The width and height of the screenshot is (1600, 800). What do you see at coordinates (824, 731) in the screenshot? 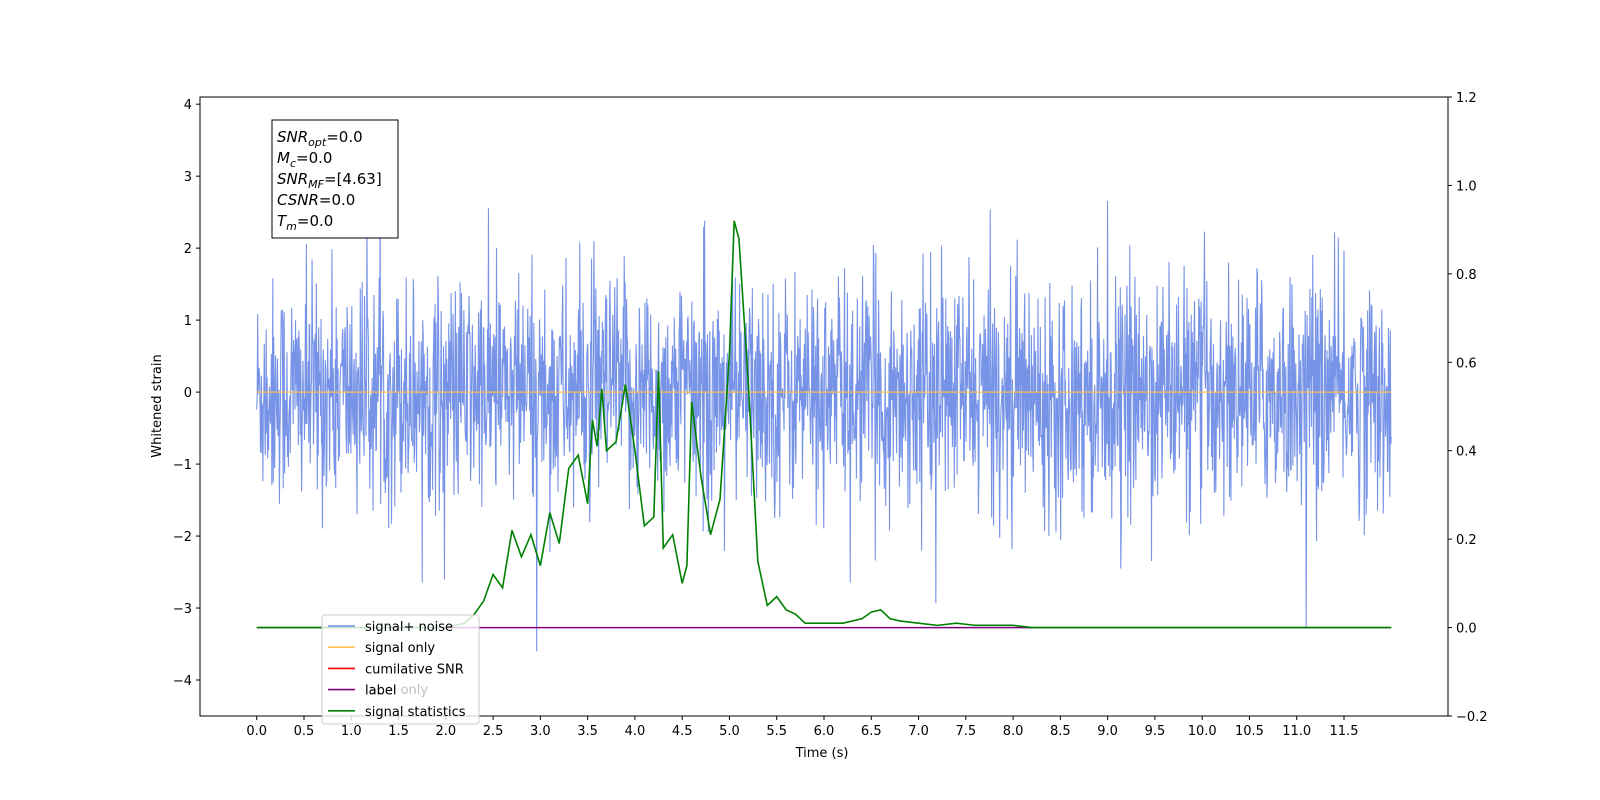
I see `x-tick-label: 6.0` at bounding box center [824, 731].